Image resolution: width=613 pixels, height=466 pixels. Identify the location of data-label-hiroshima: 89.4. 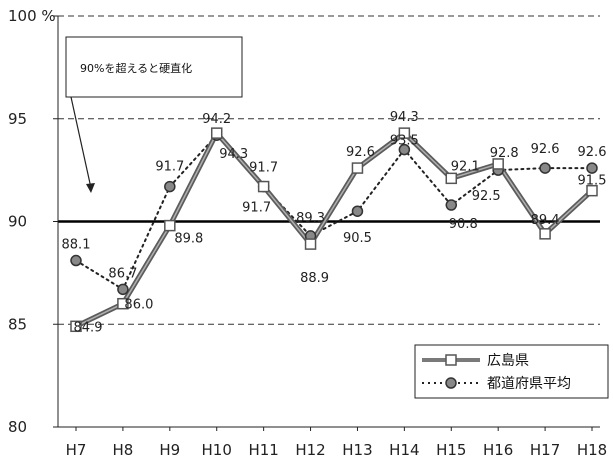
(545, 220).